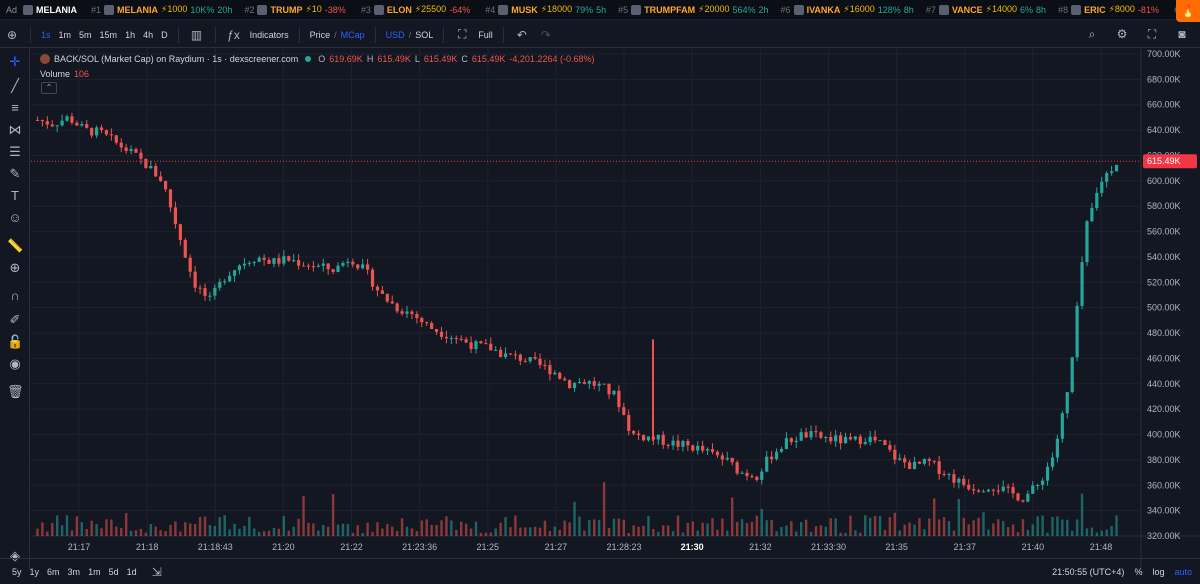 The image size is (1200, 584). What do you see at coordinates (693, 9) in the screenshot?
I see `ticker-item: #5 TRUMPFAM ⚡20000 564% 2h` at bounding box center [693, 9].